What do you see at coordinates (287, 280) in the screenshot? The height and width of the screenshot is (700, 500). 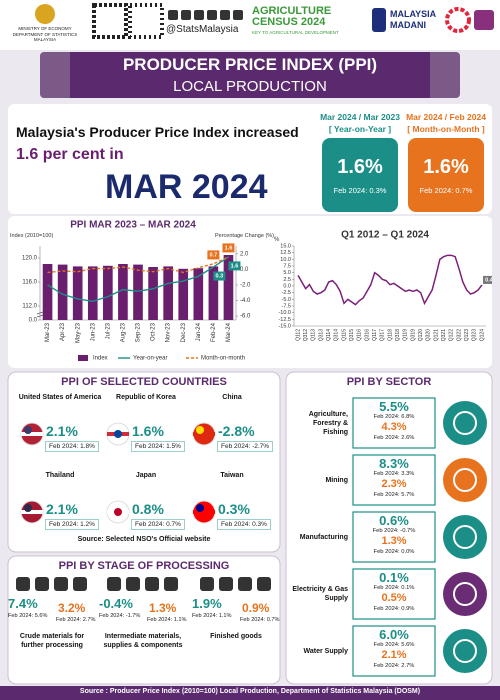 I see `y-tick-label: 2.5` at bounding box center [287, 280].